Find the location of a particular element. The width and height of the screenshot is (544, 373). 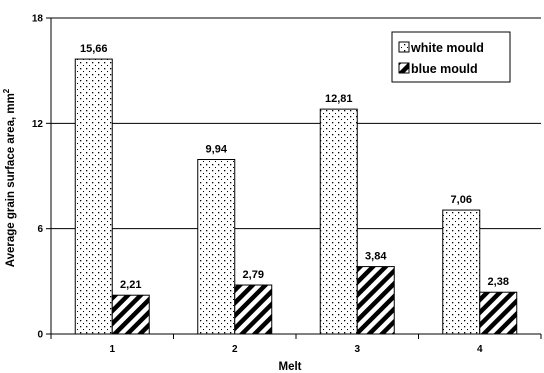

legend: white mould blue mould is located at coordinates (451, 57).